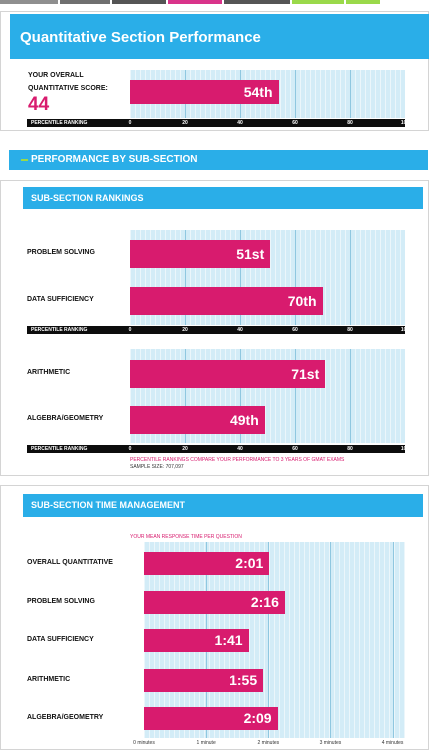  Describe the element at coordinates (39, 104) in the screenshot. I see `overall-score-value: 44` at that location.